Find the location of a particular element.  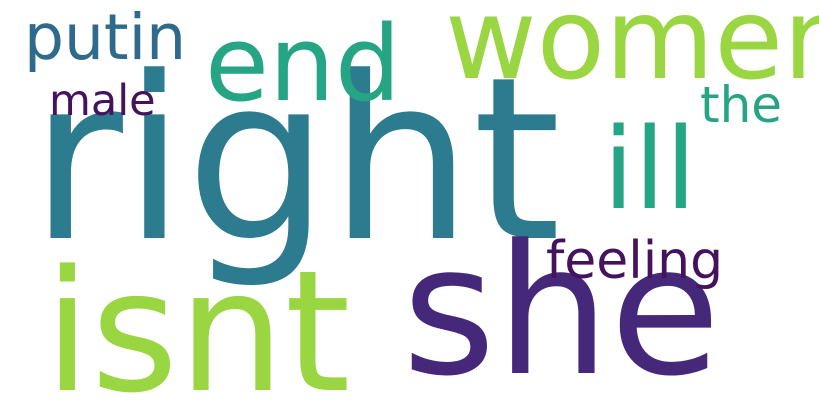

word-the: the is located at coordinates (741, 105).